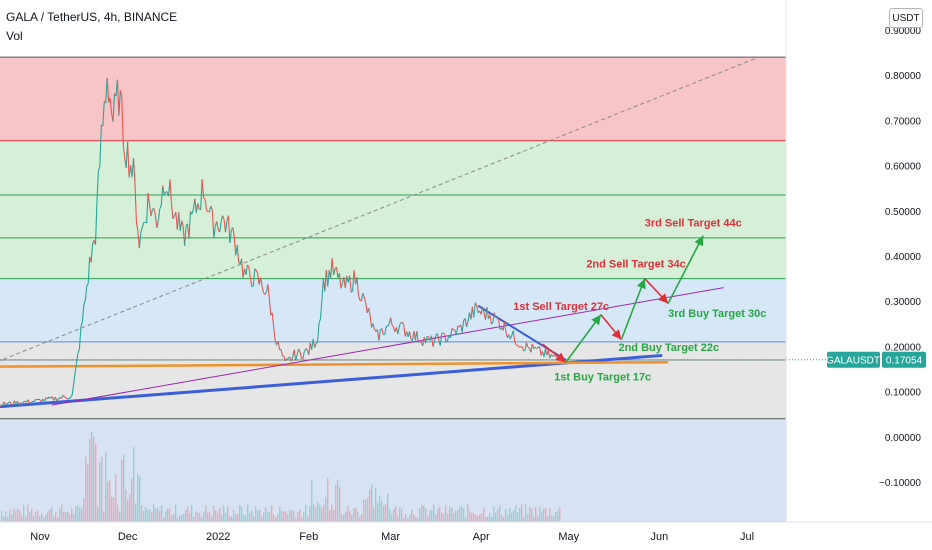 The height and width of the screenshot is (550, 932). I want to click on volume-histogram, so click(281, 477).